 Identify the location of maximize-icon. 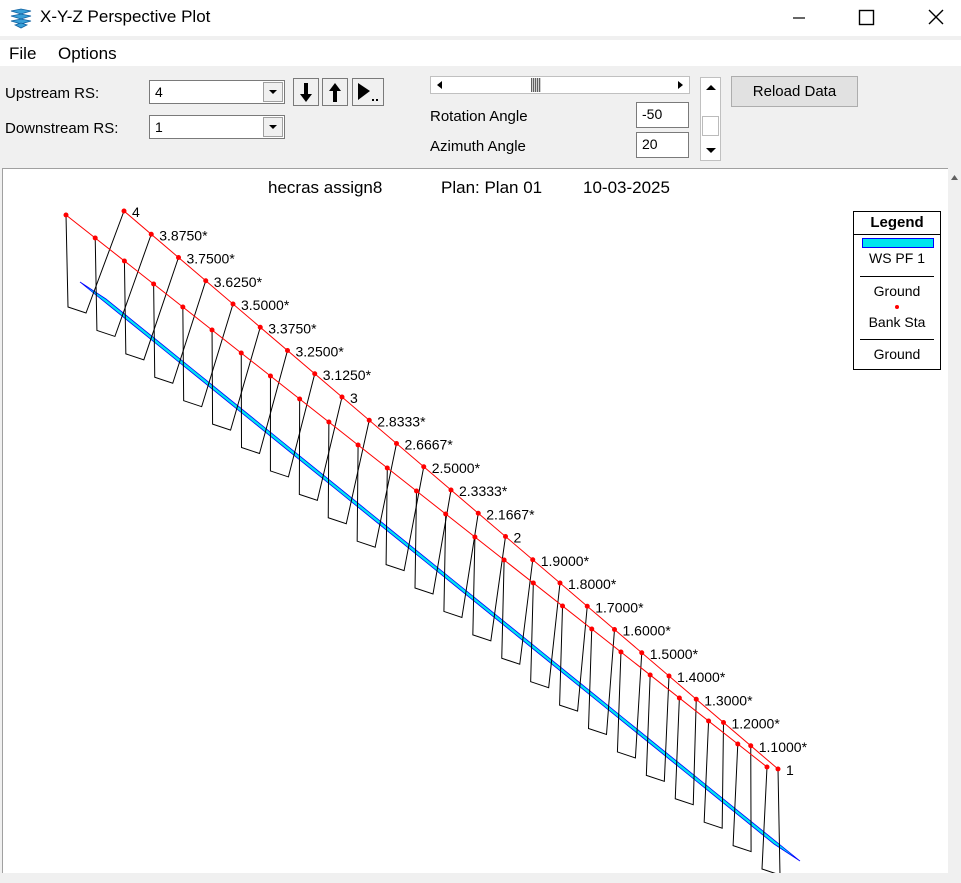
(866, 17).